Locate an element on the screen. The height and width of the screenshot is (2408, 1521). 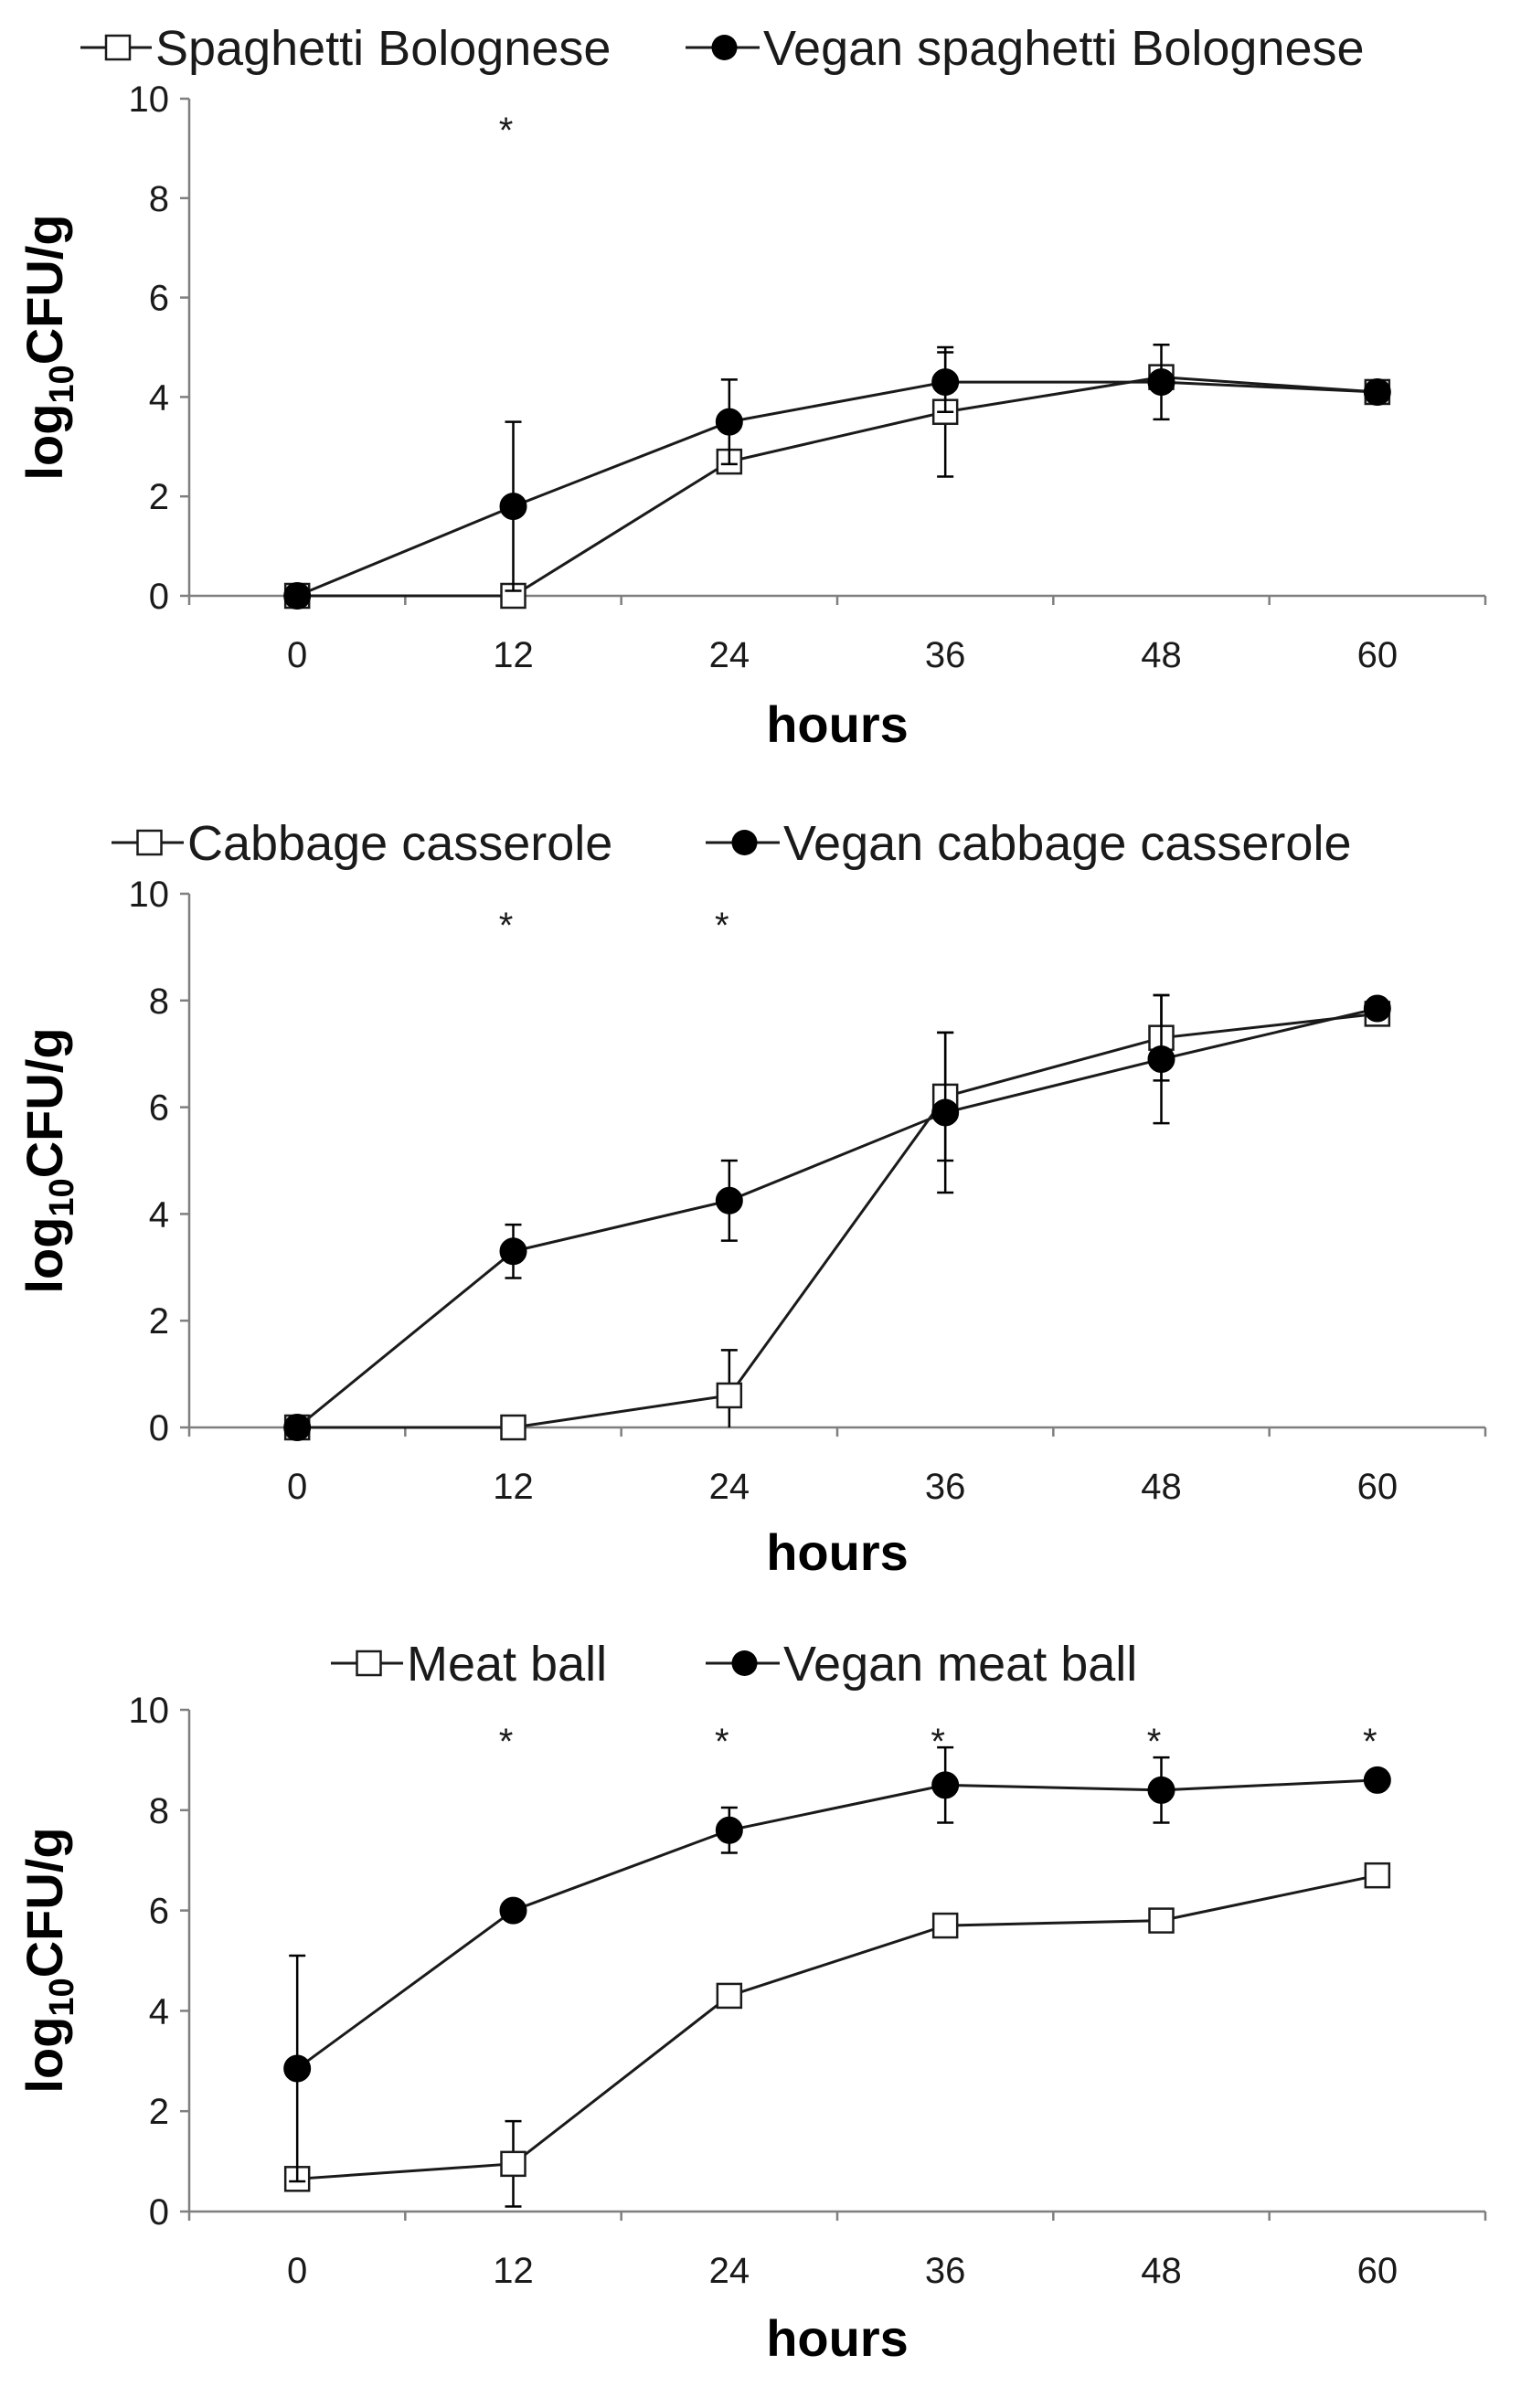
legend-label: Meat ball is located at coordinates (507, 1665).